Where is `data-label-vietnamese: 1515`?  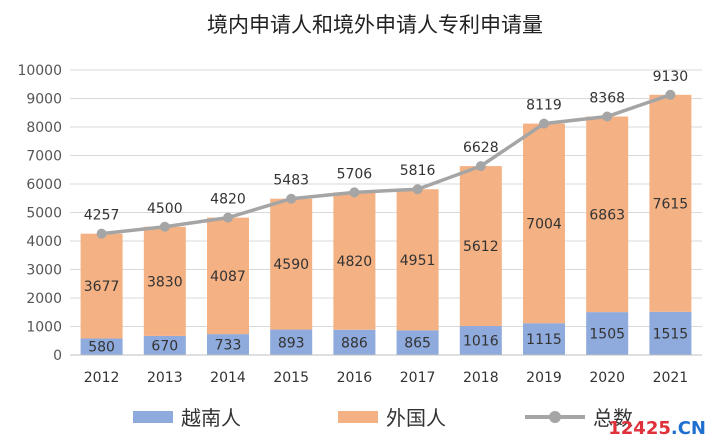 data-label-vietnamese: 1515 is located at coordinates (671, 334).